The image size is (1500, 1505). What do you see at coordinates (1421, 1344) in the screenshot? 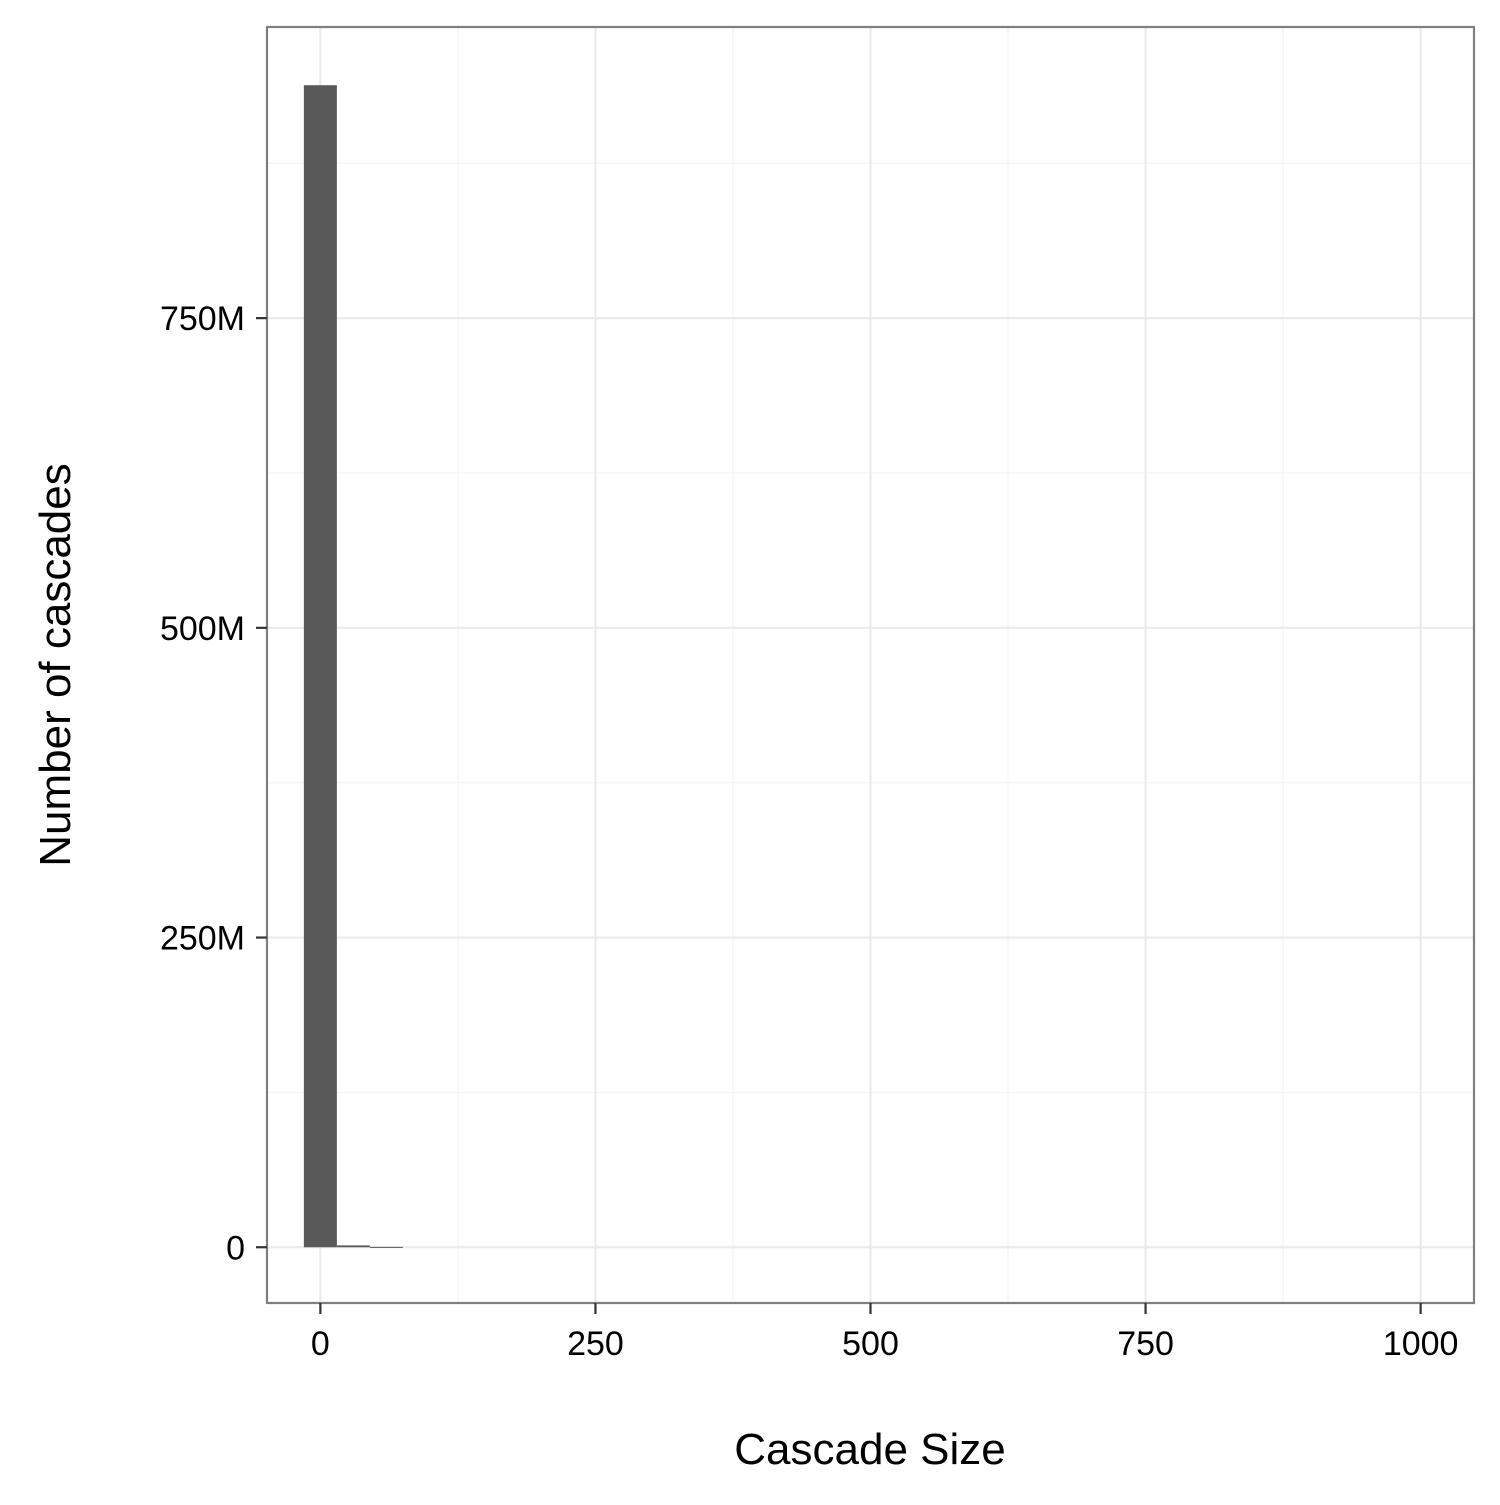
I see `x-tick-label: 1000` at bounding box center [1421, 1344].